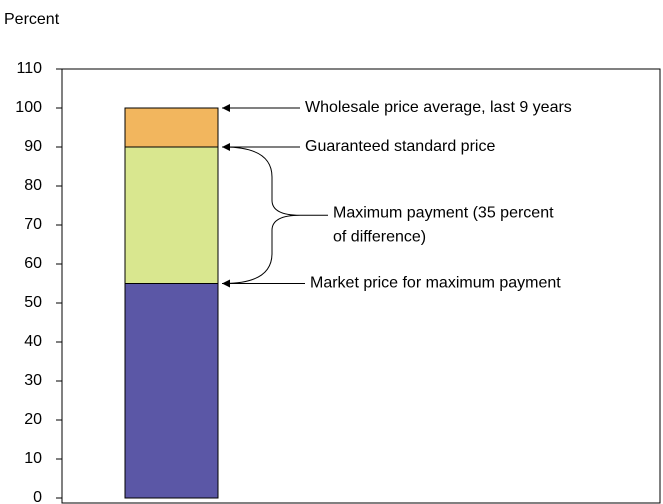 Image resolution: width=663 pixels, height=504 pixels. I want to click on y-tick-label: 50, so click(33, 302).